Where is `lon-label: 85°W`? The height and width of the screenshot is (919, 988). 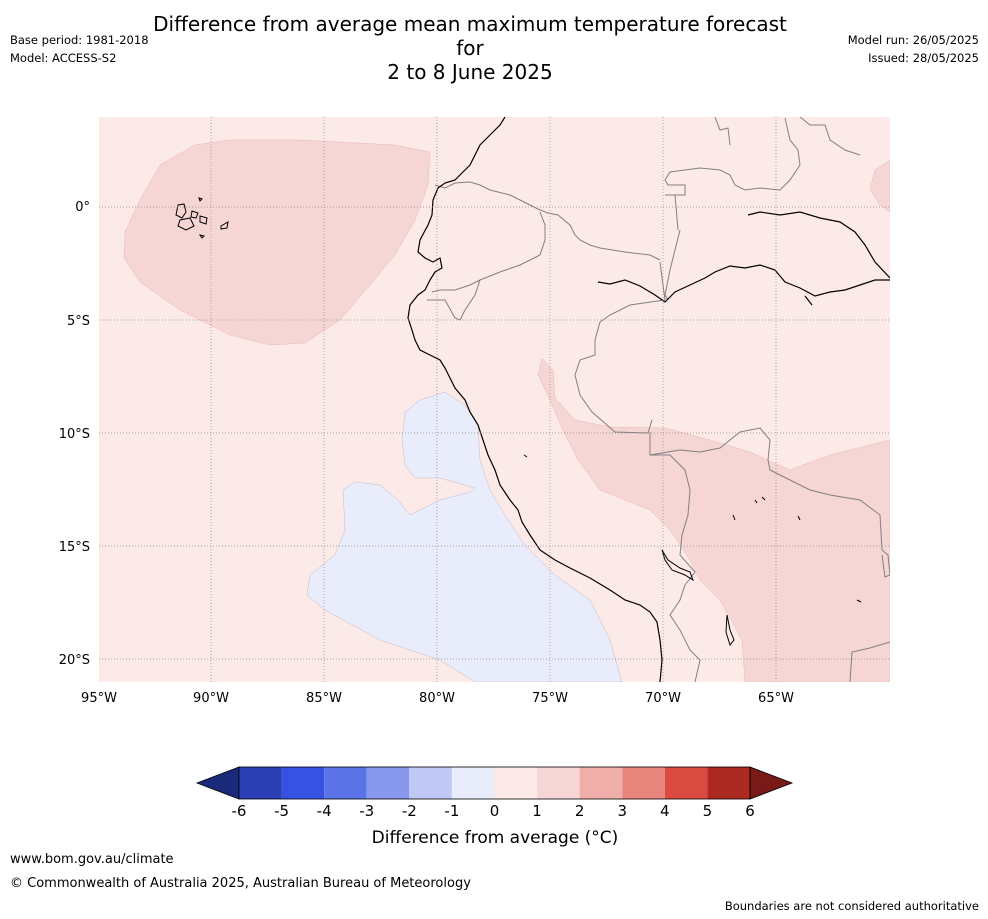 lon-label: 85°W is located at coordinates (324, 698).